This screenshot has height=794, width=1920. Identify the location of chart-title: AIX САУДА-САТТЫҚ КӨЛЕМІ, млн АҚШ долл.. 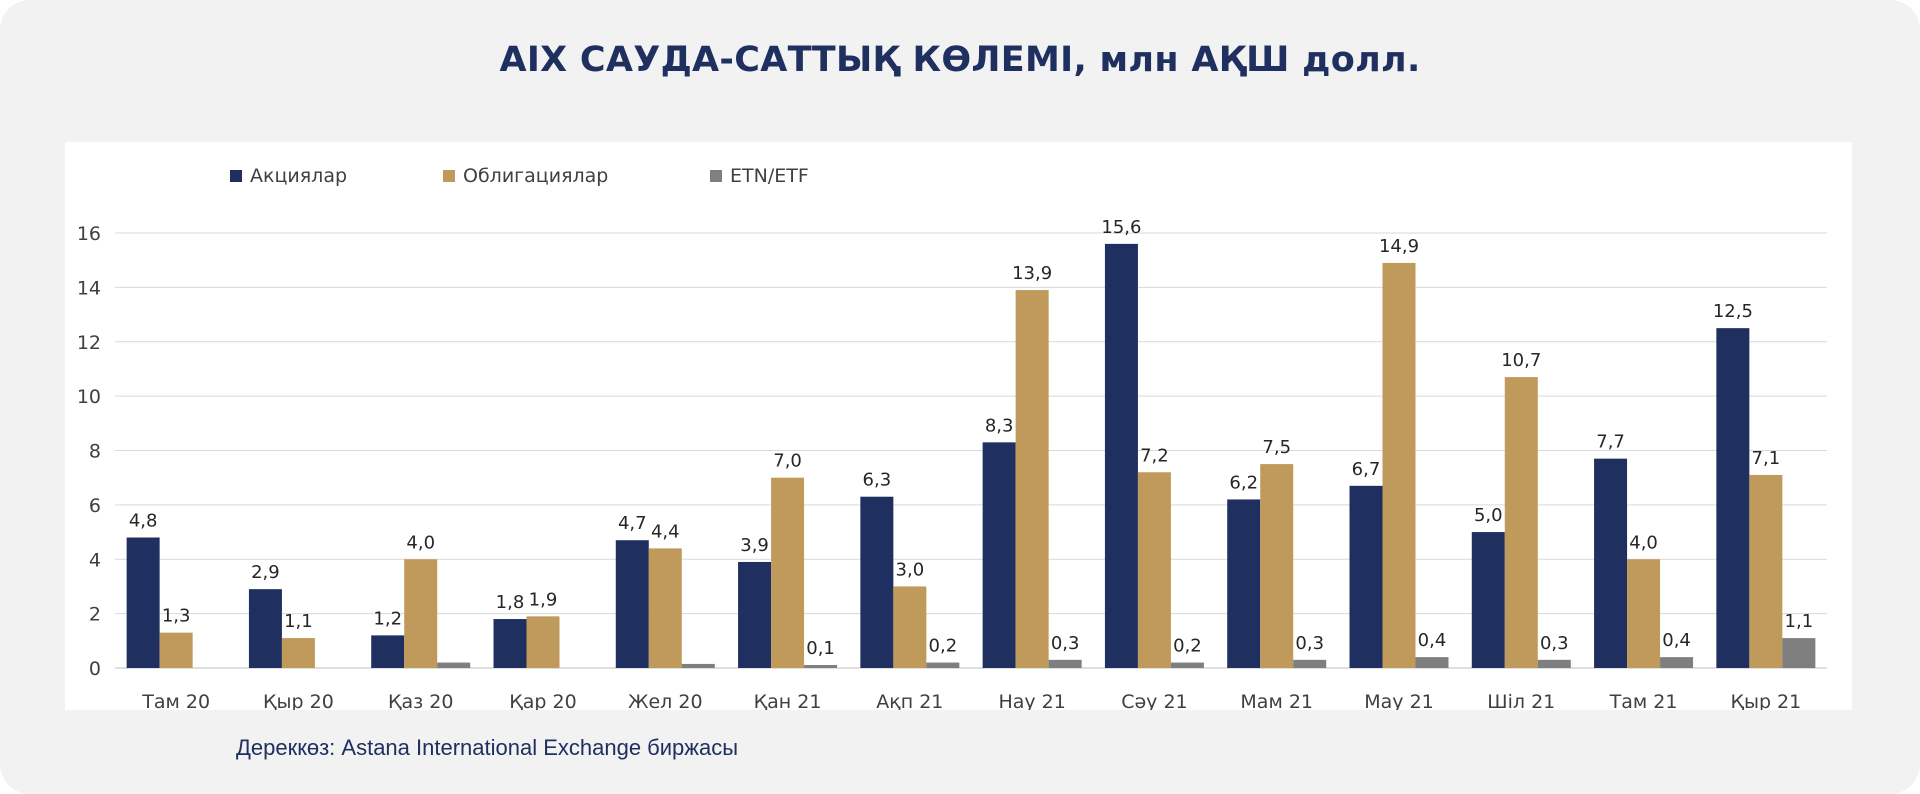
(960, 60).